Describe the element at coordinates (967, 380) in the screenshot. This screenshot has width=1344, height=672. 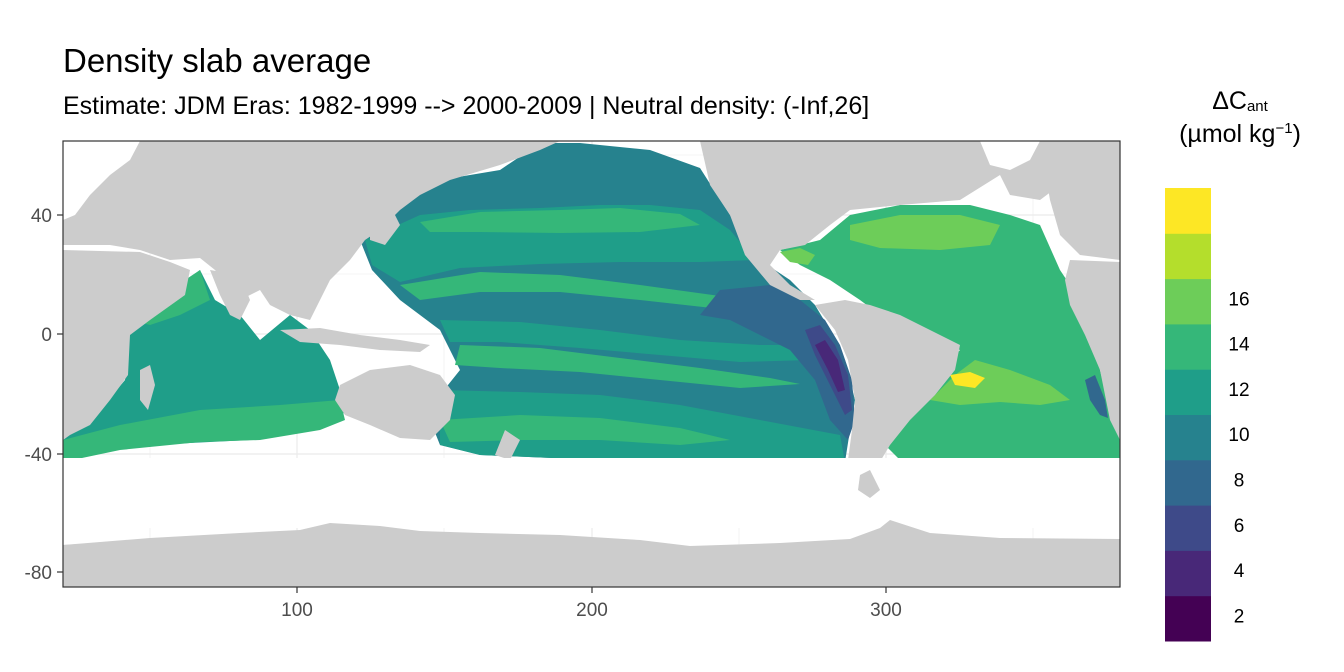
I see `ocean-south-atlantic-max` at that location.